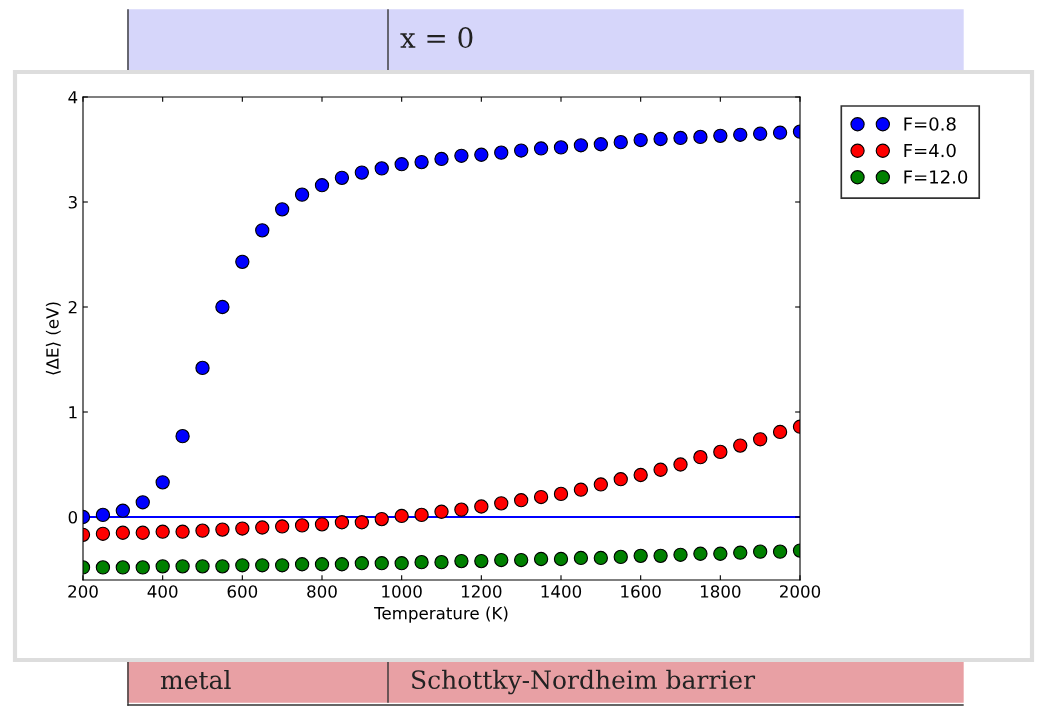  Describe the element at coordinates (162, 591) in the screenshot. I see `x-tick-label: 400` at that location.